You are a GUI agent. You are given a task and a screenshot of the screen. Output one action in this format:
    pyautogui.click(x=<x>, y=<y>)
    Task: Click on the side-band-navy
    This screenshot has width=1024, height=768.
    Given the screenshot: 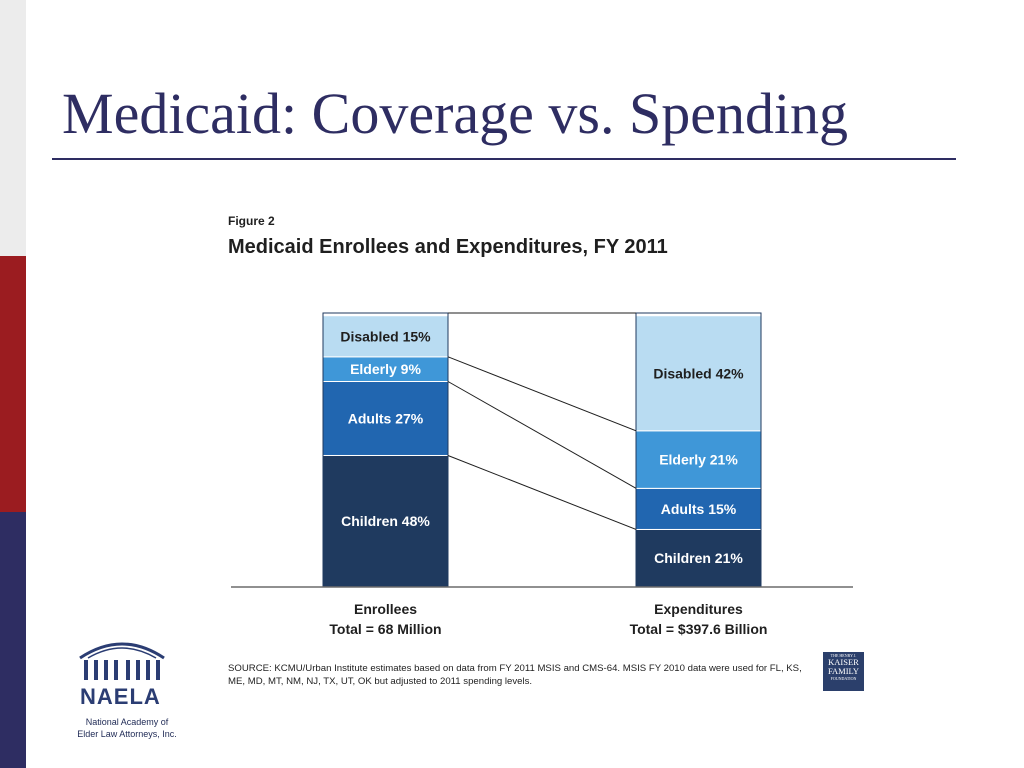 What is the action you would take?
    pyautogui.click(x=13, y=640)
    